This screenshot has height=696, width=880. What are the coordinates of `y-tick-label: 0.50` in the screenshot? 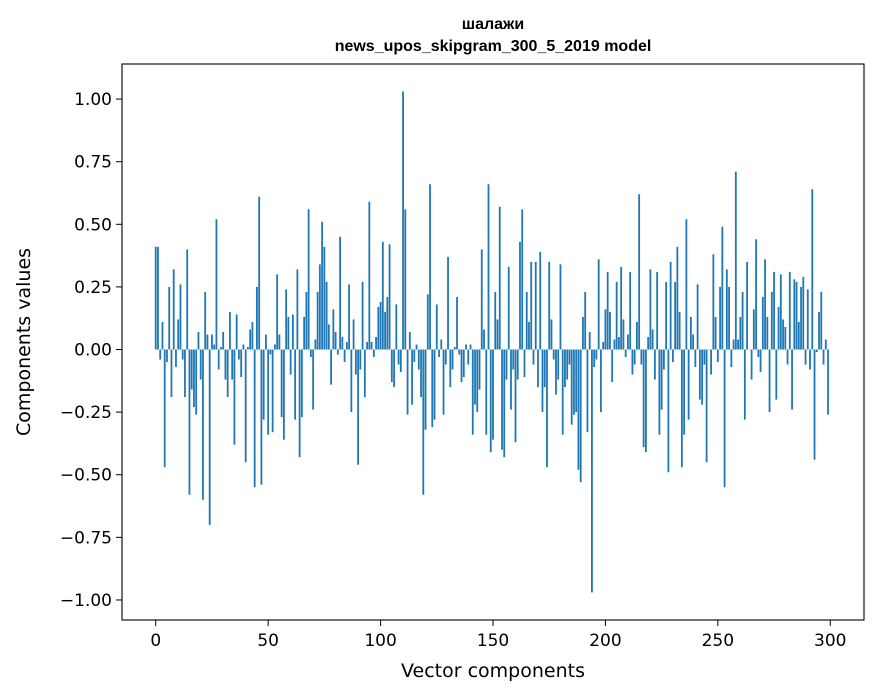 It's located at (93, 225).